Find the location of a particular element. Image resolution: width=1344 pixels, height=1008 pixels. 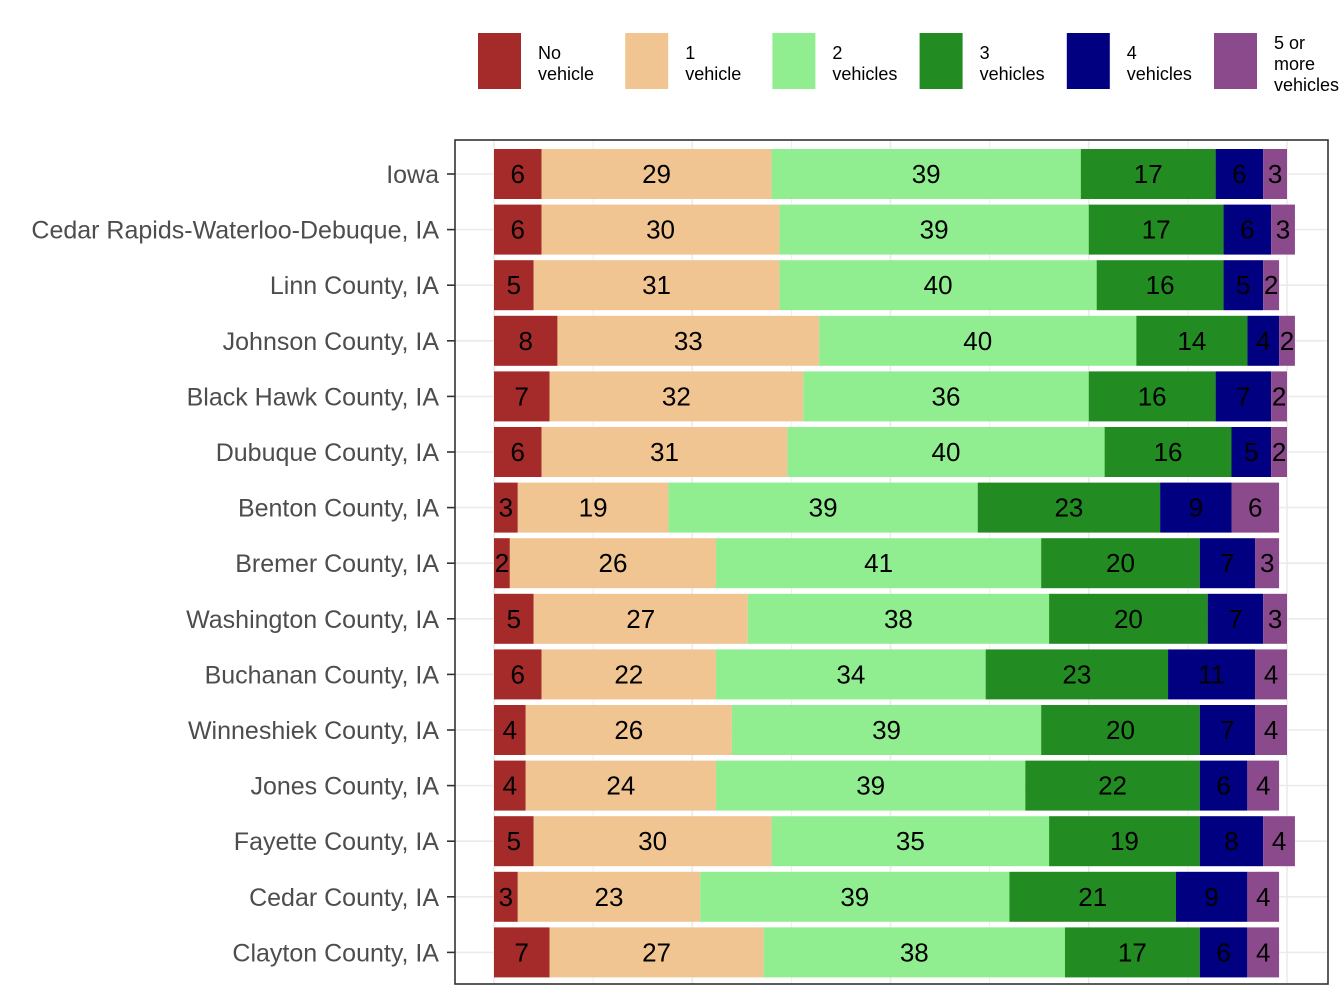

y-axis-category-label: Black Hawk County, IA is located at coordinates (313, 397).